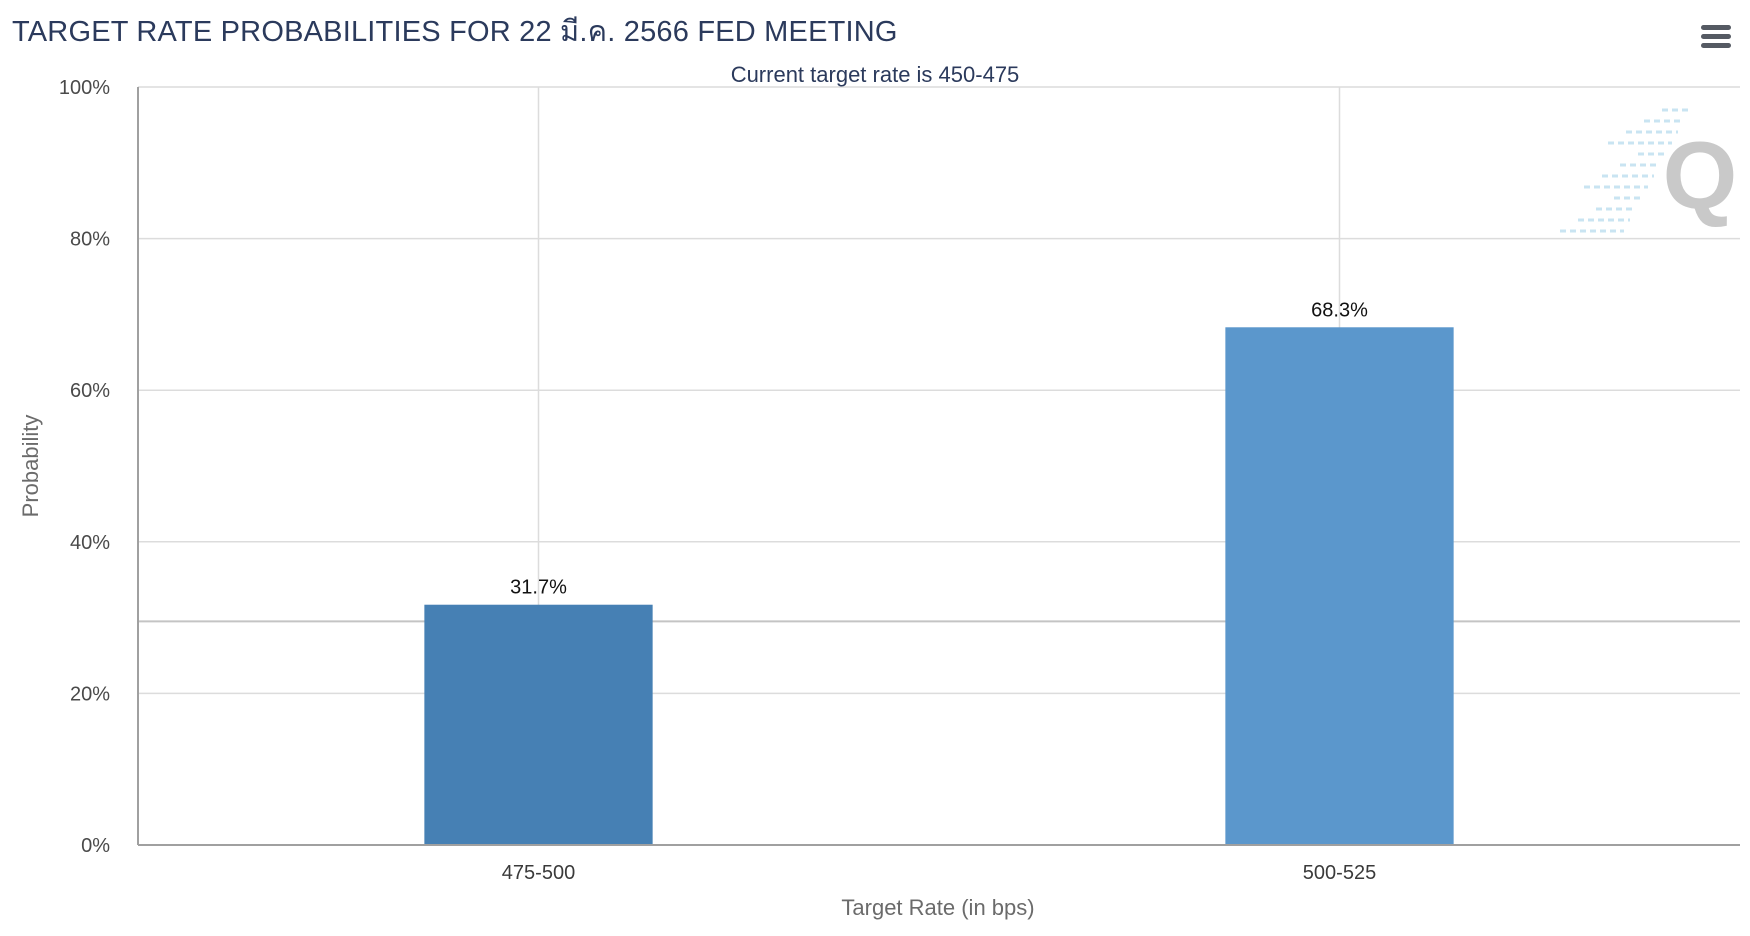 The width and height of the screenshot is (1750, 936). What do you see at coordinates (1339, 310) in the screenshot?
I see `bar-value-label: 68.3%` at bounding box center [1339, 310].